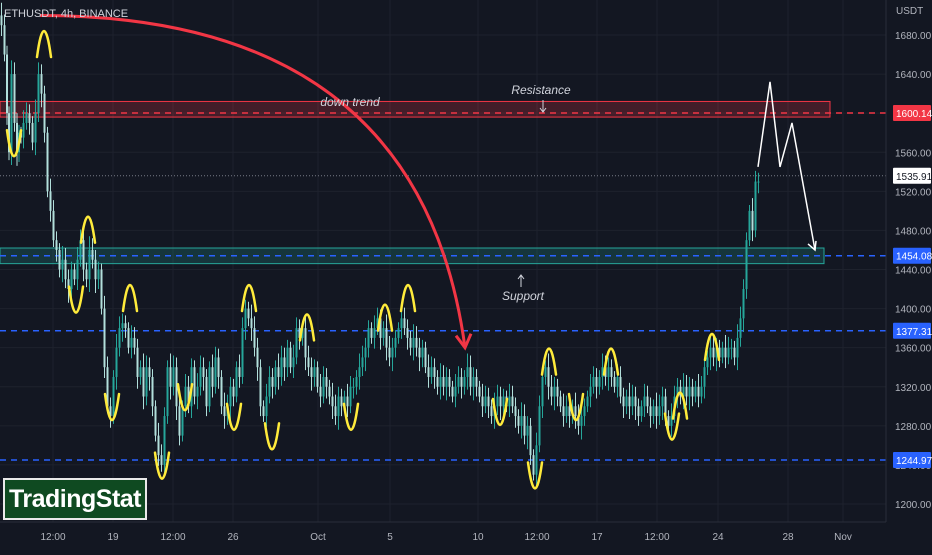 This screenshot has height=555, width=932. What do you see at coordinates (521, 280) in the screenshot?
I see `support-pointer` at bounding box center [521, 280].